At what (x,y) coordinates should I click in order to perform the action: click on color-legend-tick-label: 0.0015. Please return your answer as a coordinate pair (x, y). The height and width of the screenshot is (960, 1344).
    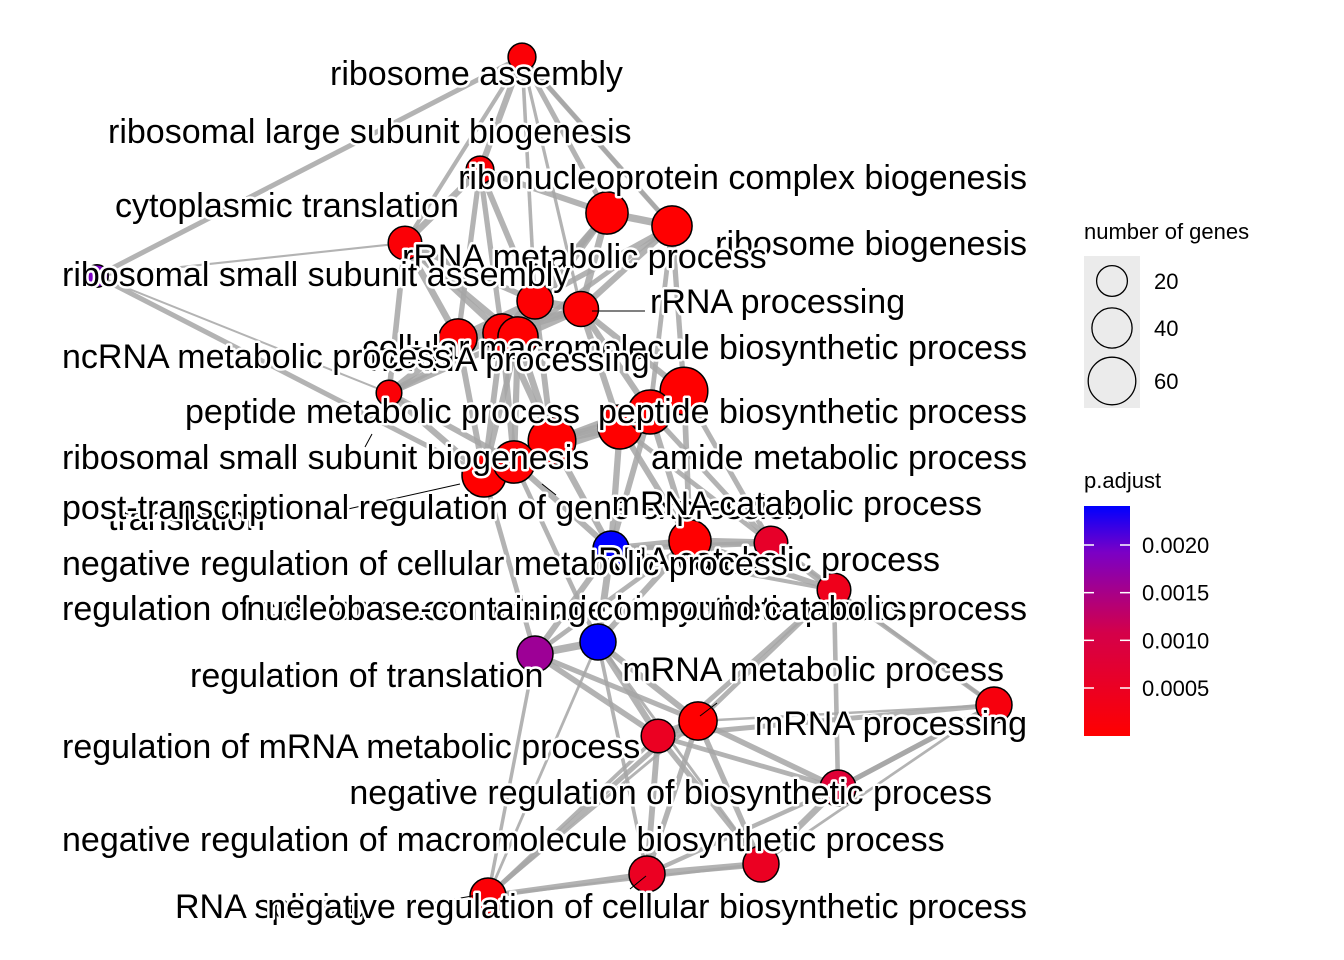
    Looking at the image, I should click on (1175, 593).